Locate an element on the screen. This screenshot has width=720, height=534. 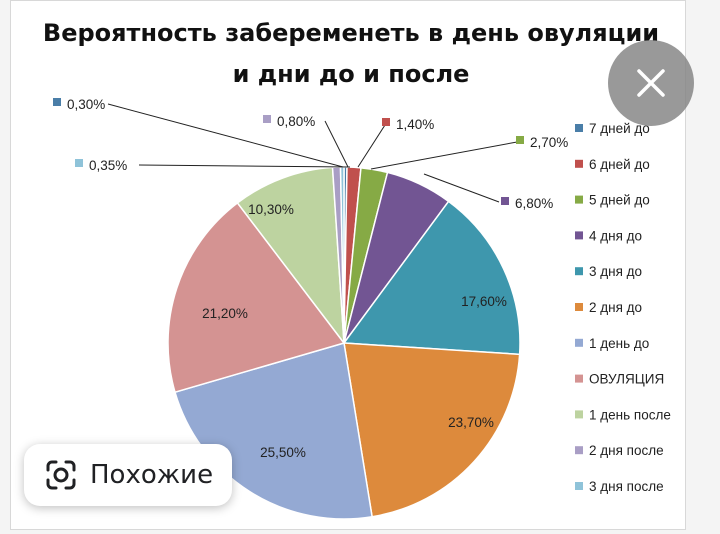
lens-icon is located at coordinates (61, 475).